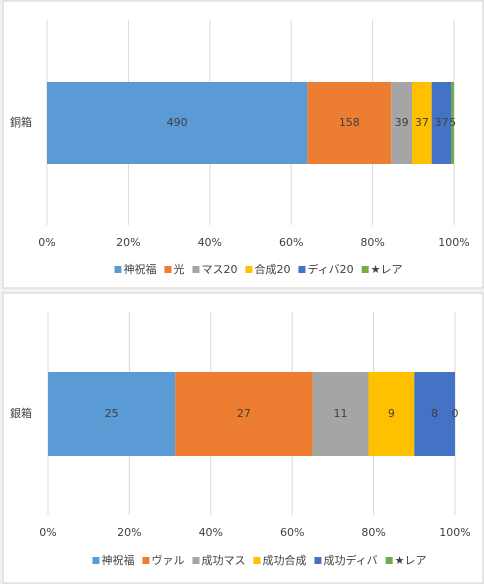 The width and height of the screenshot is (484, 584). What do you see at coordinates (178, 269) in the screenshot?
I see `legend-label: 光` at bounding box center [178, 269].